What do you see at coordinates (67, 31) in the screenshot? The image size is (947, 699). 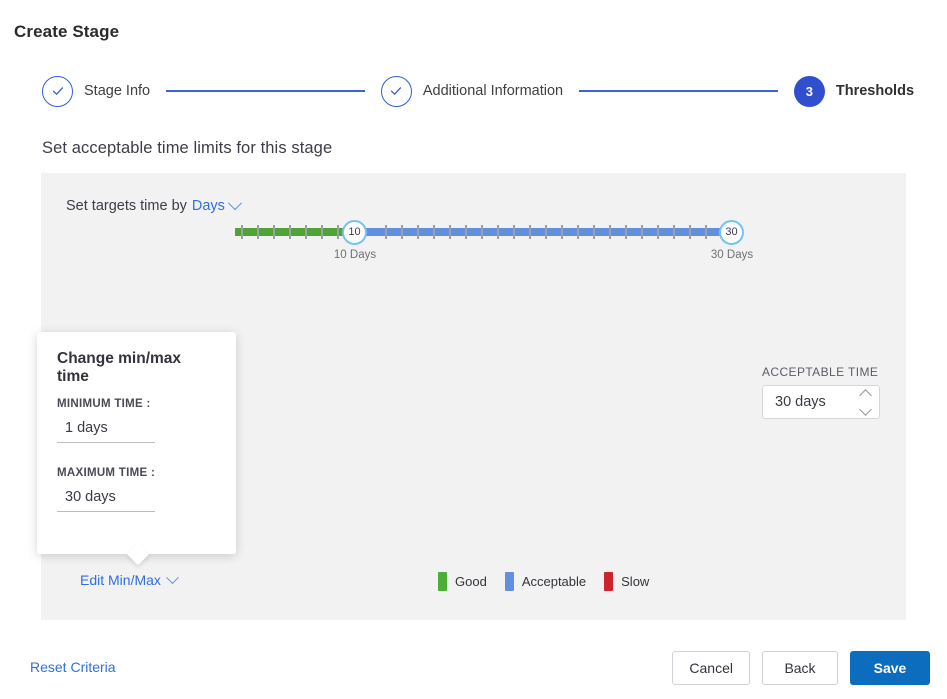 I see `page-title: Create Stage` at bounding box center [67, 31].